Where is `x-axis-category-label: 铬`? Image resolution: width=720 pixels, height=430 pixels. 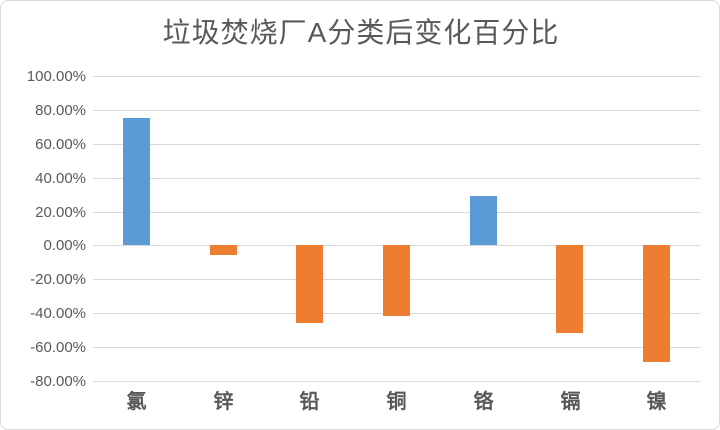 x-axis-category-label: 铬 is located at coordinates (483, 402).